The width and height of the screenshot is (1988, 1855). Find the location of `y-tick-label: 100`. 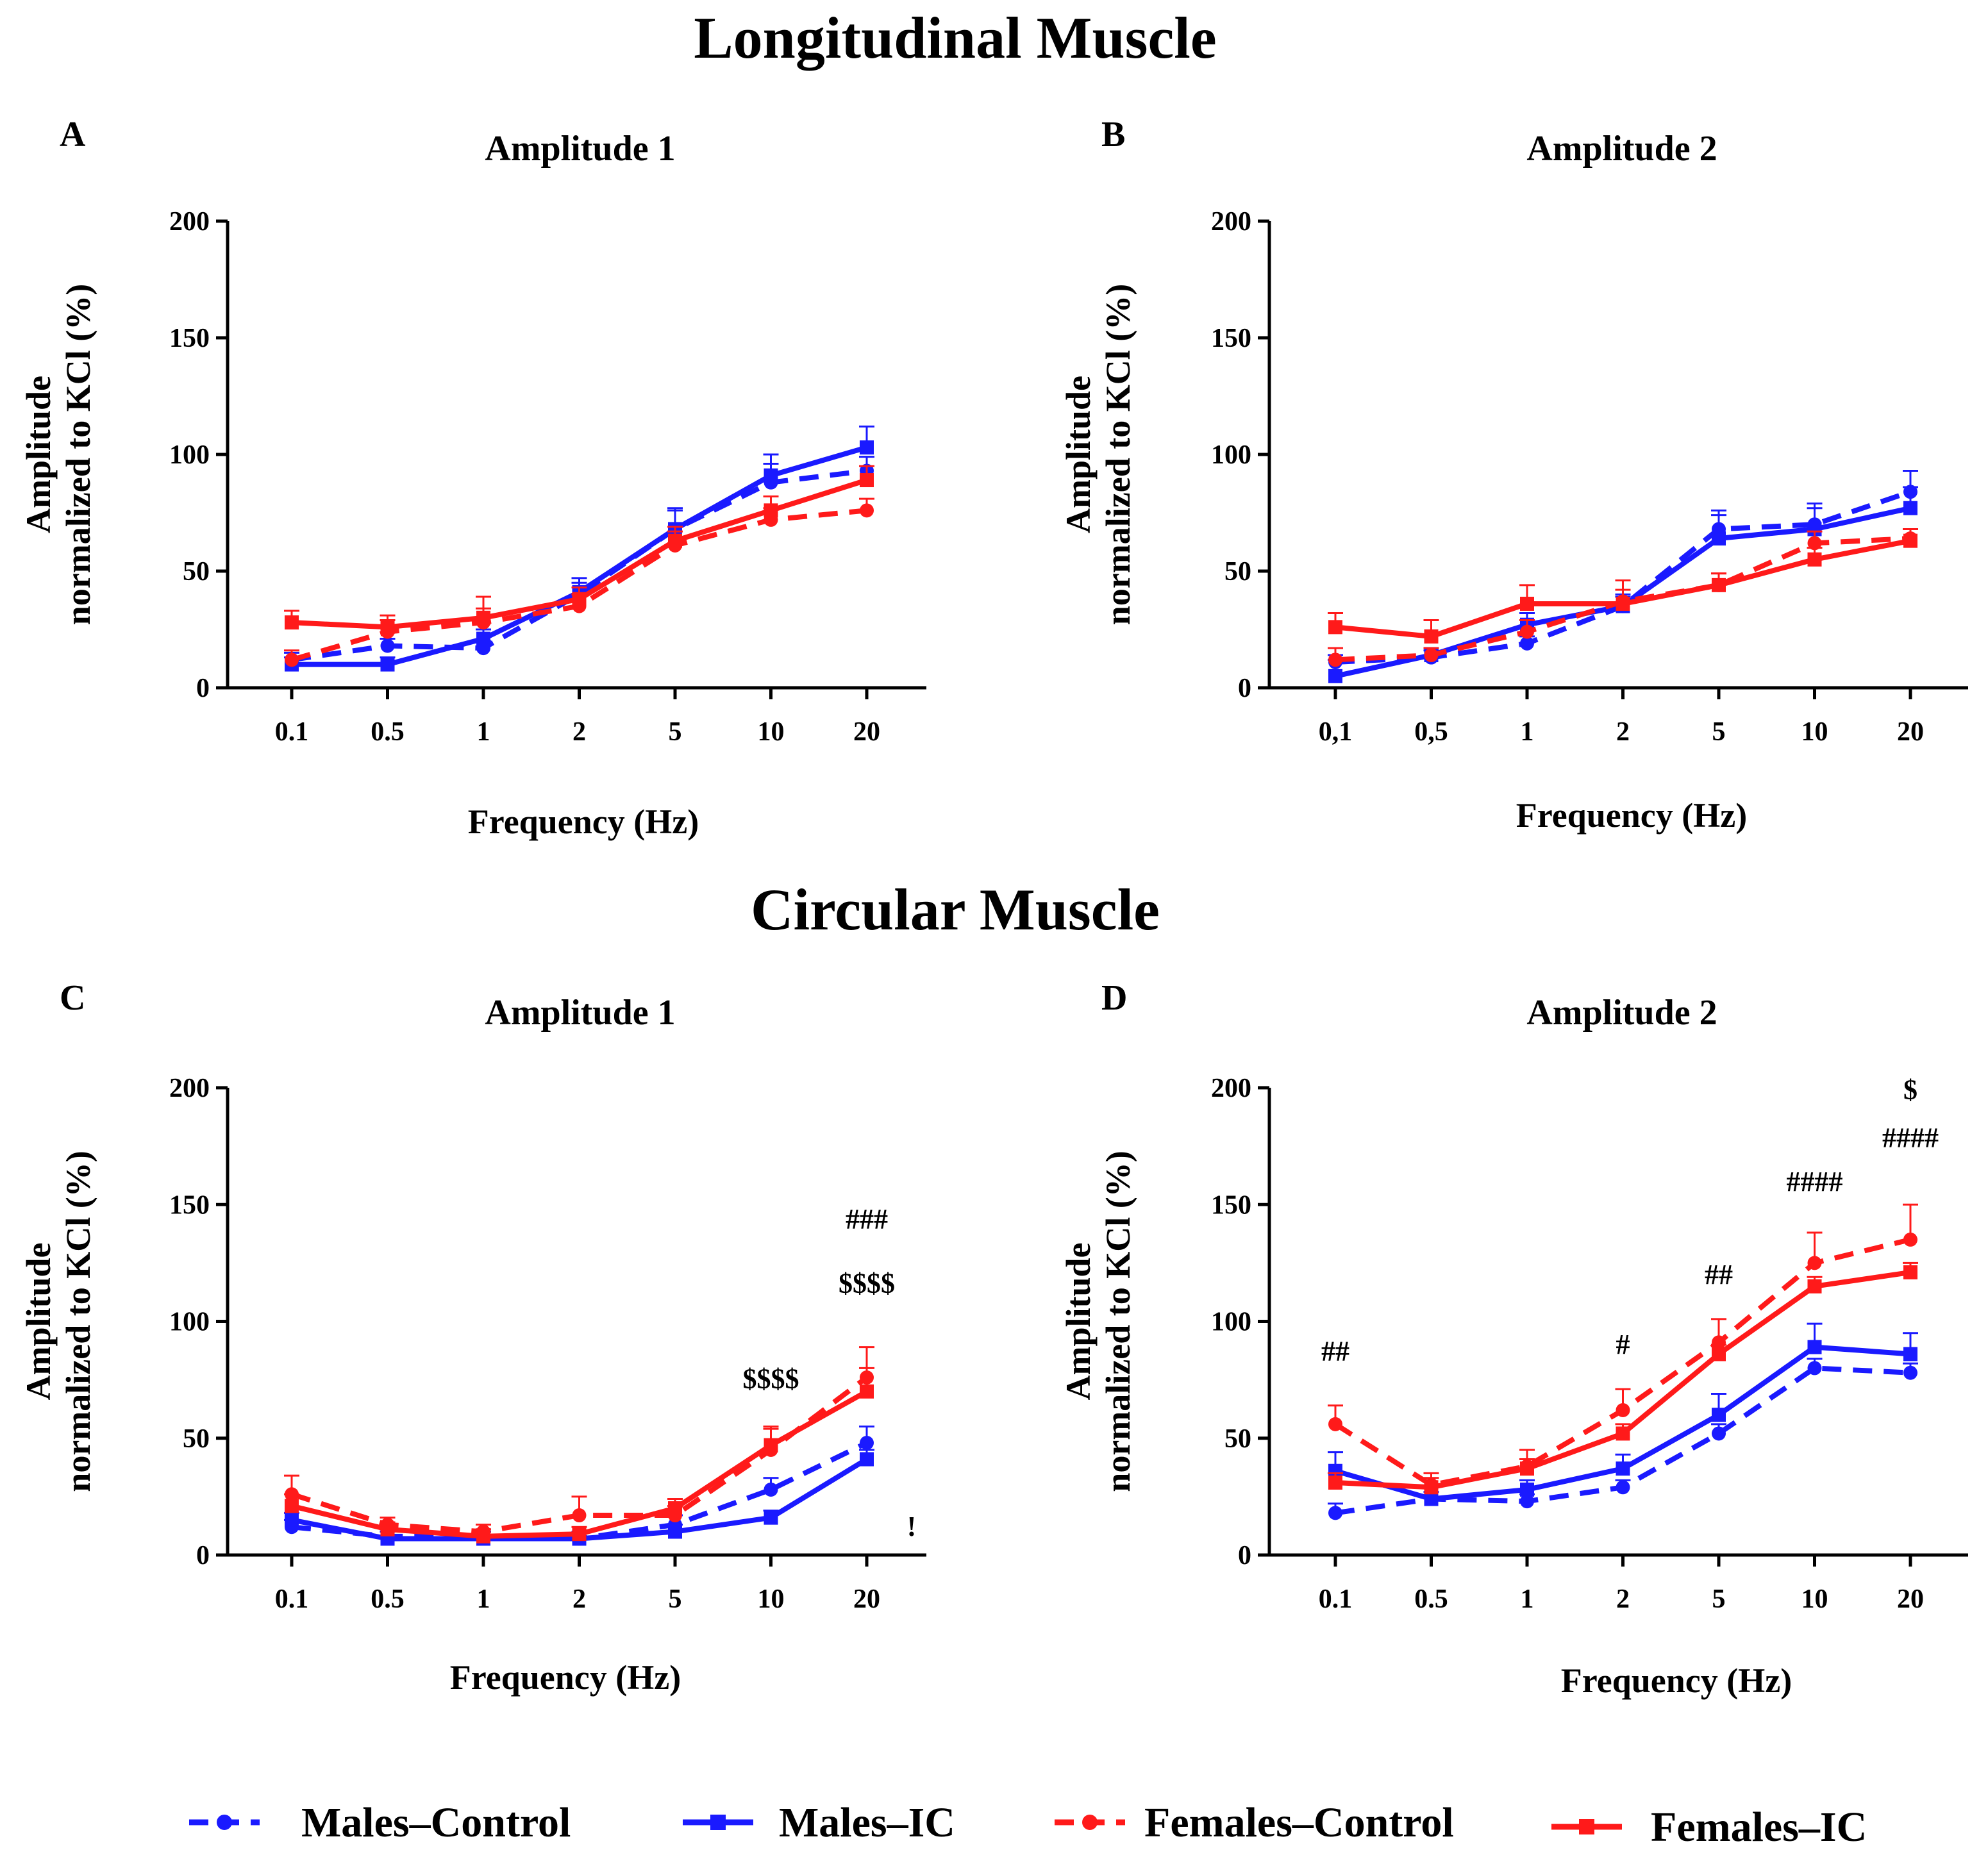

y-tick-label: 100 is located at coordinates (189, 455).